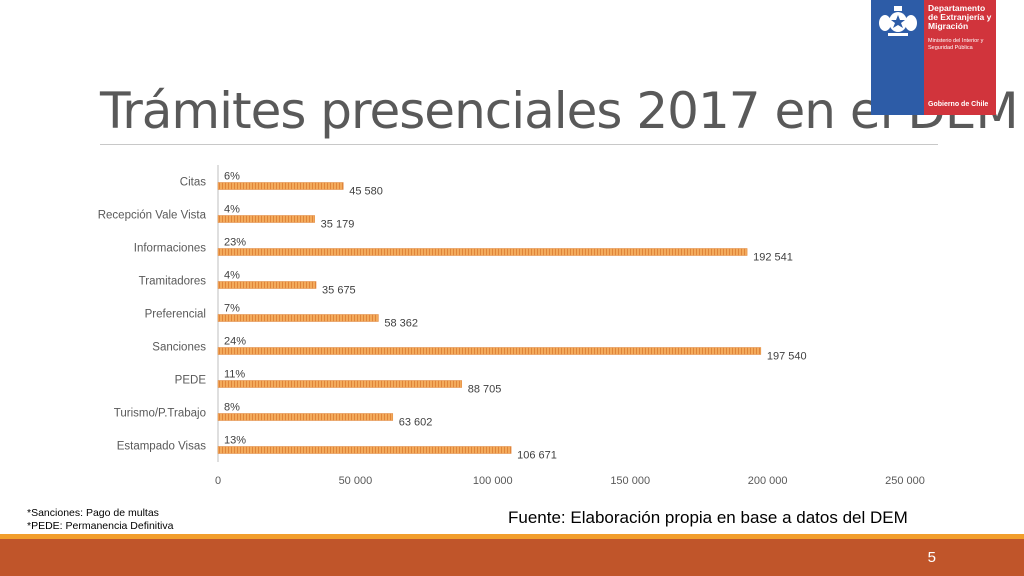  I want to click on percent-label: 11%, so click(234, 375).